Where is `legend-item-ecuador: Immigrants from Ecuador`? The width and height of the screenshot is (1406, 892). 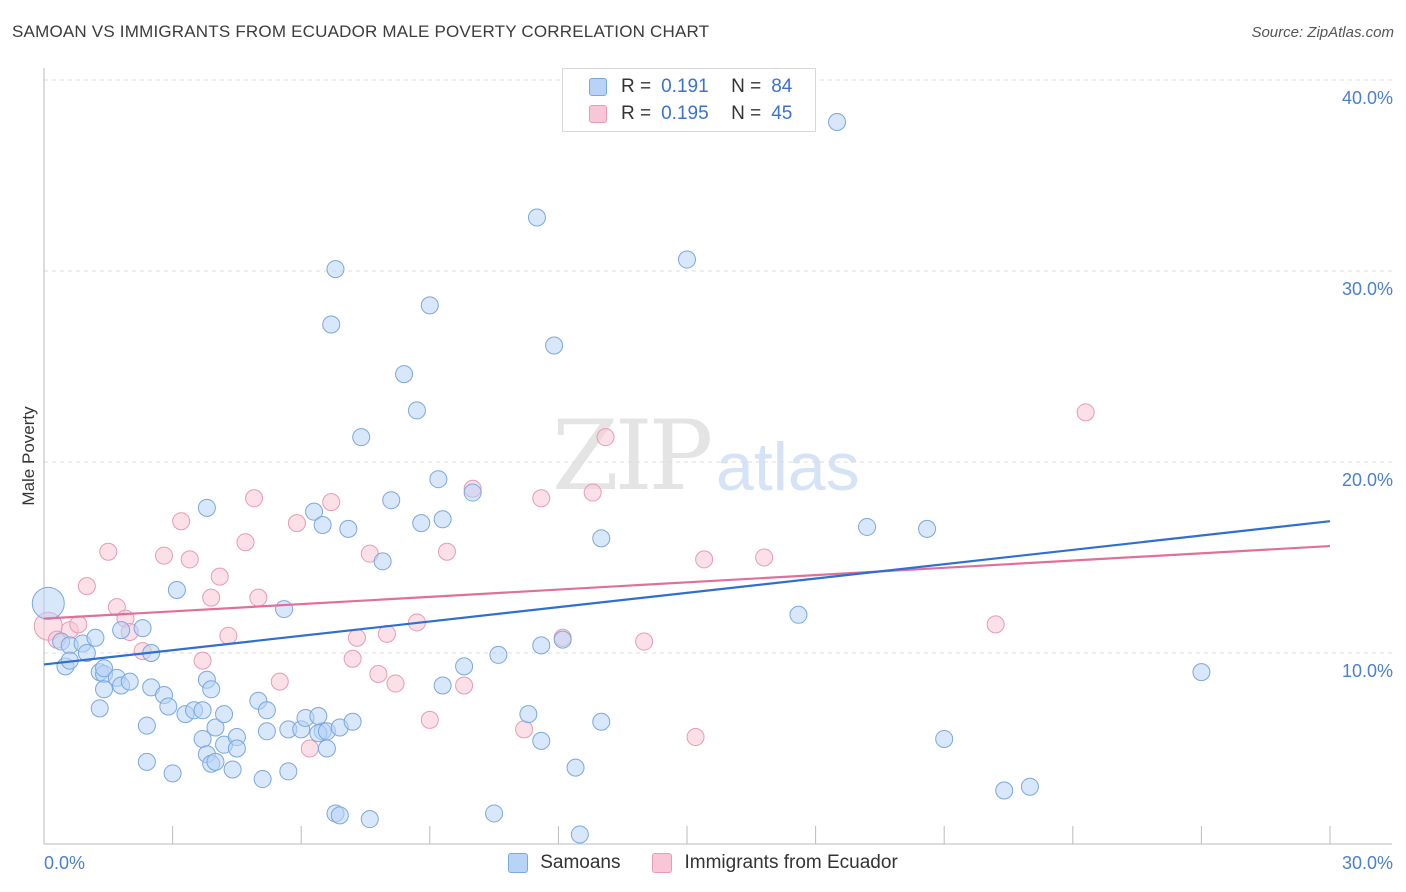 legend-item-ecuador: Immigrants from Ecuador is located at coordinates (775, 863).